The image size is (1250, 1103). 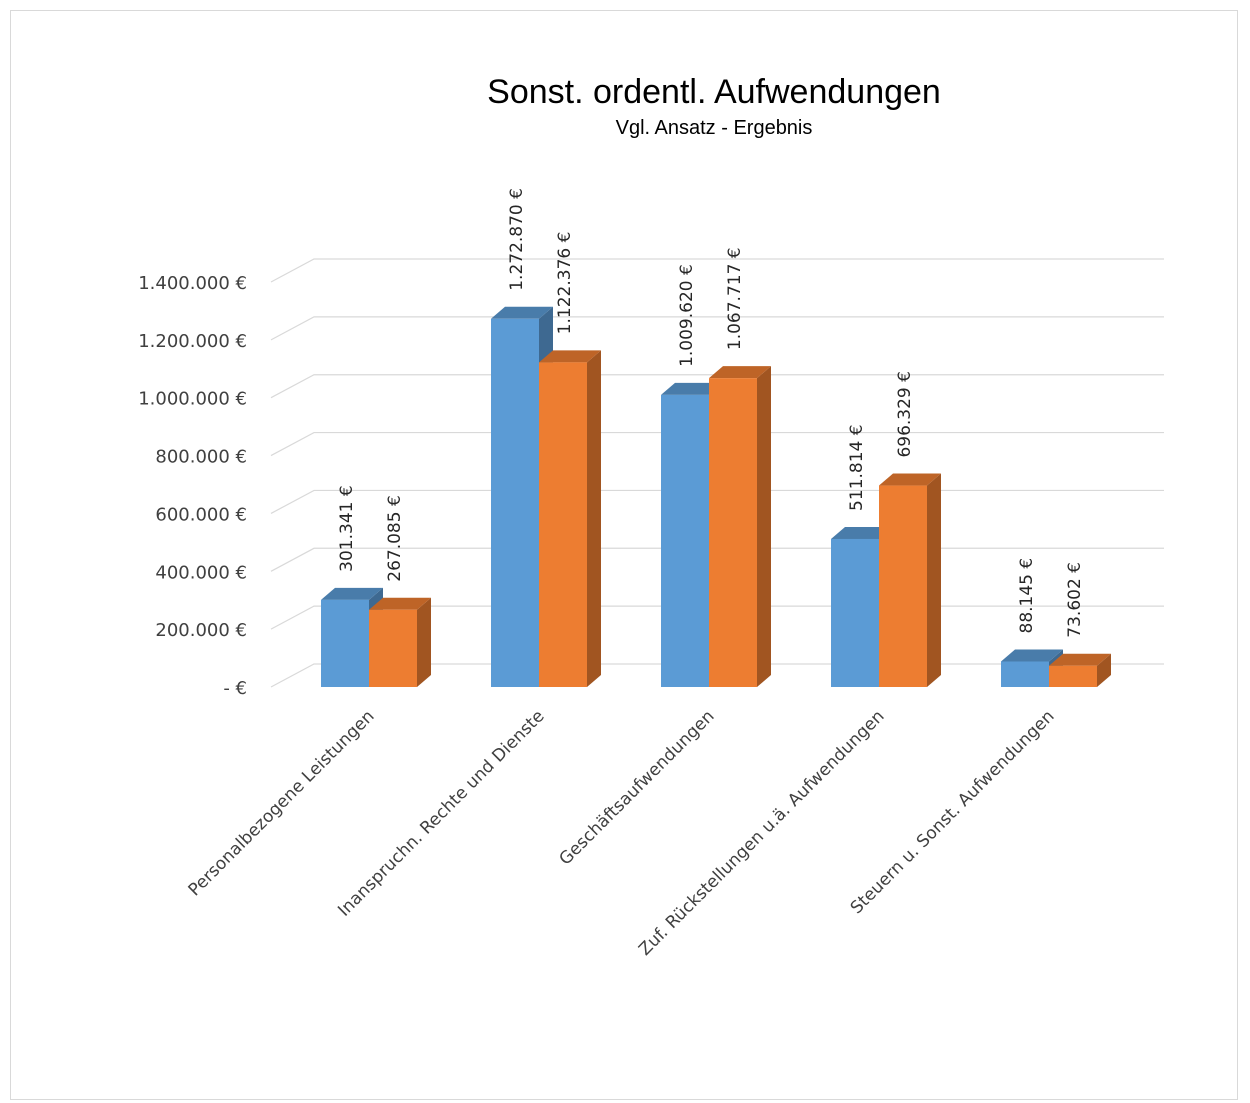 What do you see at coordinates (953, 812) in the screenshot?
I see `category-label: Steuern u. Sonst. Aufwendungen` at bounding box center [953, 812].